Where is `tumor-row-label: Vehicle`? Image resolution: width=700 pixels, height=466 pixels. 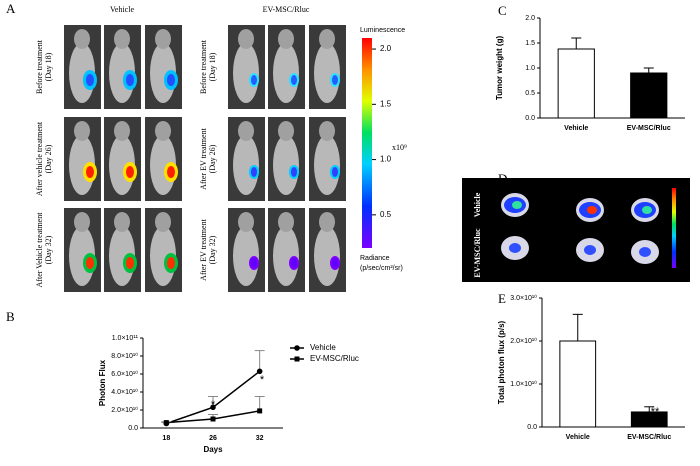
tumor-row-label: Vehicle is located at coordinates (477, 204).